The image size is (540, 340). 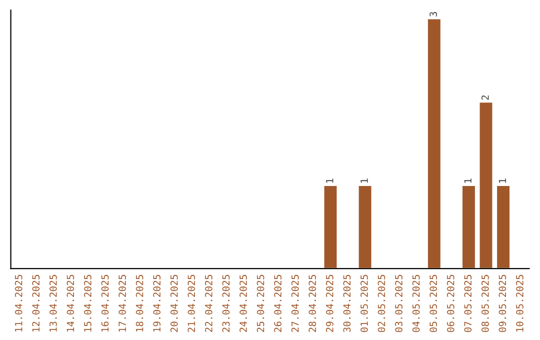 What do you see at coordinates (434, 14) in the screenshot?
I see `data-label: 3` at bounding box center [434, 14].